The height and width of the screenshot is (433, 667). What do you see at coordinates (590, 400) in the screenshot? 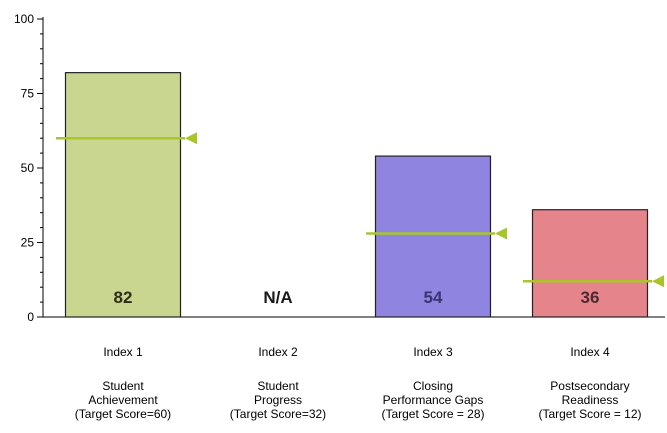
I see `category-description-4-line-2: Readiness` at bounding box center [590, 400].